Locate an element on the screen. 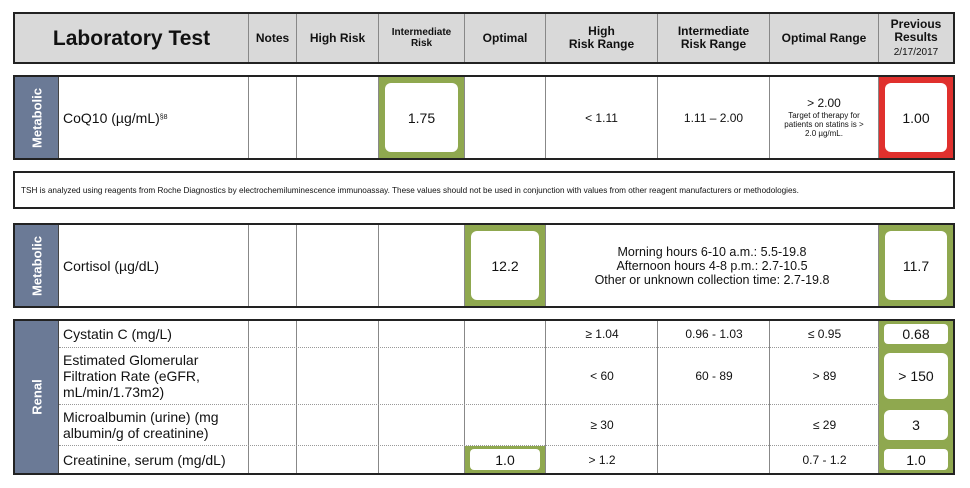  intermediate-risk-range: 0.96 - 1.03 is located at coordinates (714, 334).